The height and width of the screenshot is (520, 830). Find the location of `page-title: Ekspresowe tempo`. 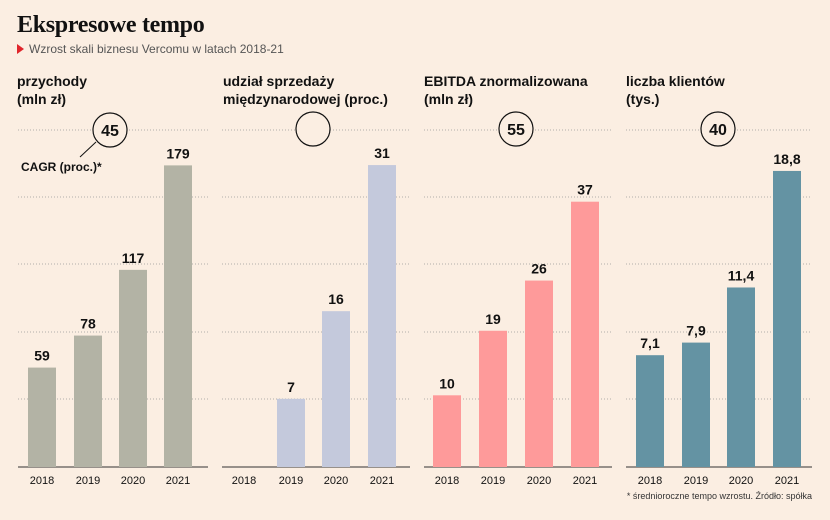

page-title: Ekspresowe tempo is located at coordinates (111, 25).